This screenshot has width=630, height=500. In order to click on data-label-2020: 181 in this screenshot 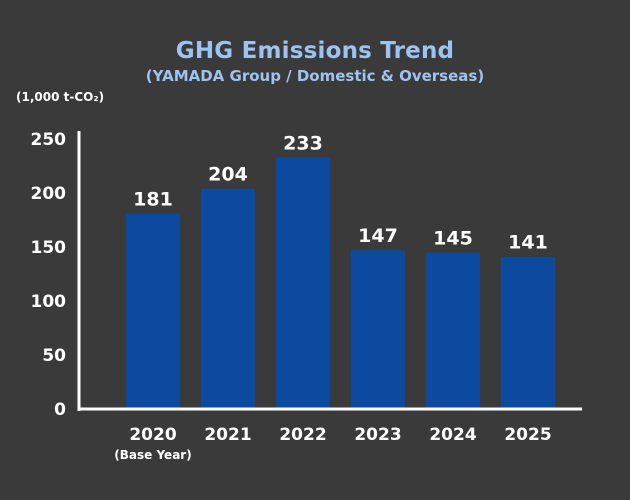, I will do `click(153, 200)`.